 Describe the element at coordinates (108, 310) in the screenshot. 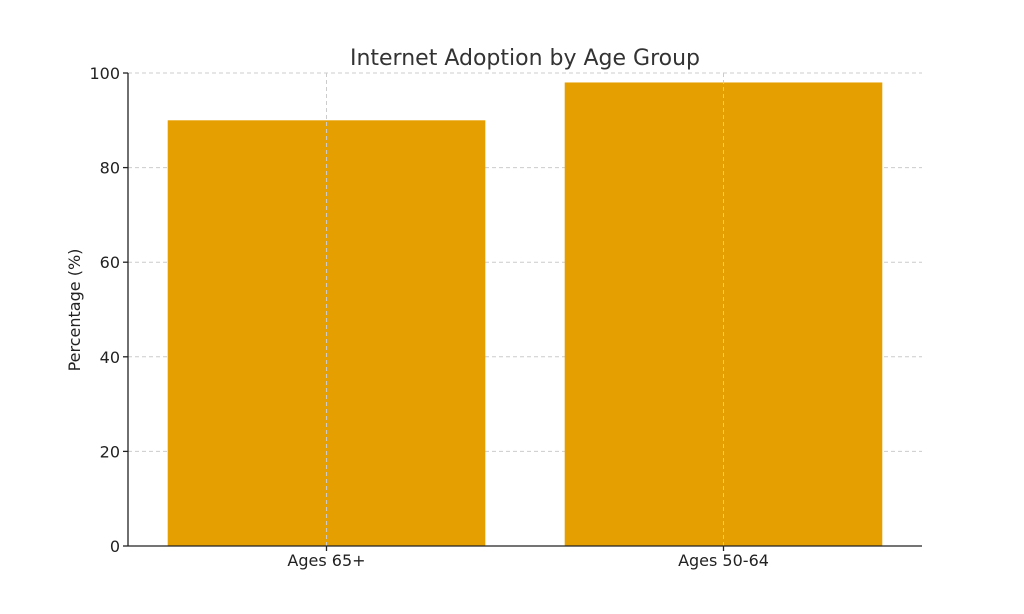

I see `y-ticks: 0 20 40 60 80 100` at that location.